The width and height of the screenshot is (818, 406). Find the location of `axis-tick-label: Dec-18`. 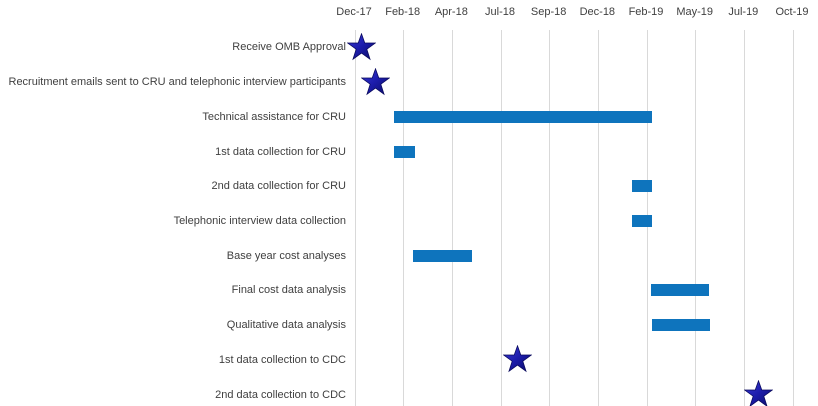

axis-tick-label: Dec-18 is located at coordinates (597, 12).